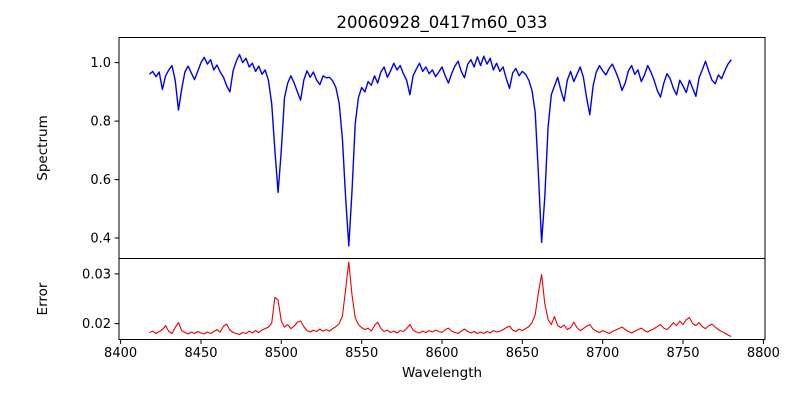 The height and width of the screenshot is (400, 800). What do you see at coordinates (96, 274) in the screenshot?
I see `error-y-tick-label: 0.03` at bounding box center [96, 274].